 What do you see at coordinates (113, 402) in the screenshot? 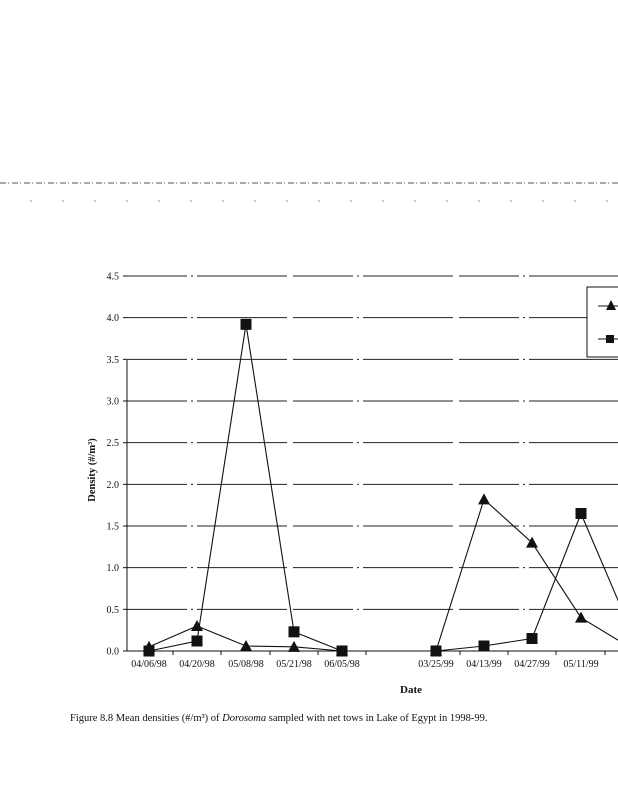
I see `y-tick-label: 3.0` at bounding box center [113, 402].